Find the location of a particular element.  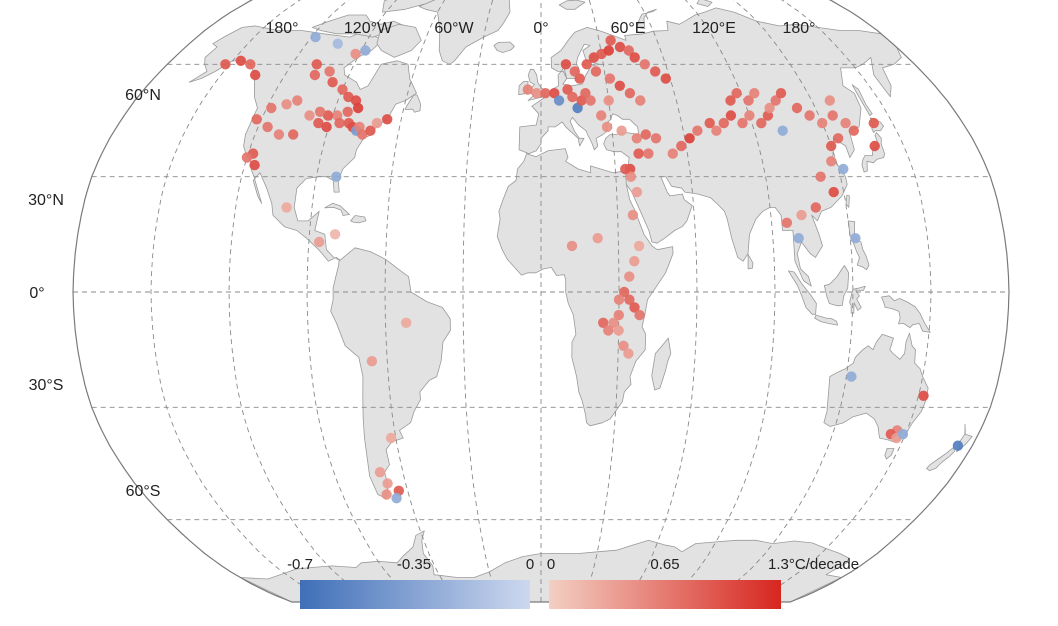

land-borneo is located at coordinates (836, 286).